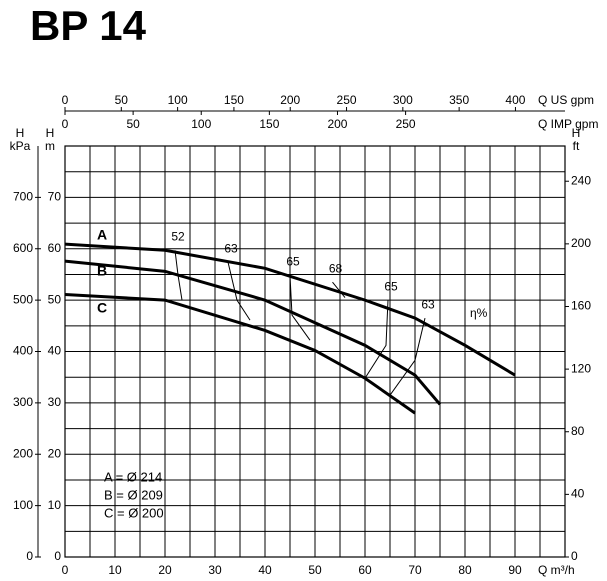 The width and height of the screenshot is (607, 581). I want to click on us-gpm-tick-label: 400, so click(515, 100).